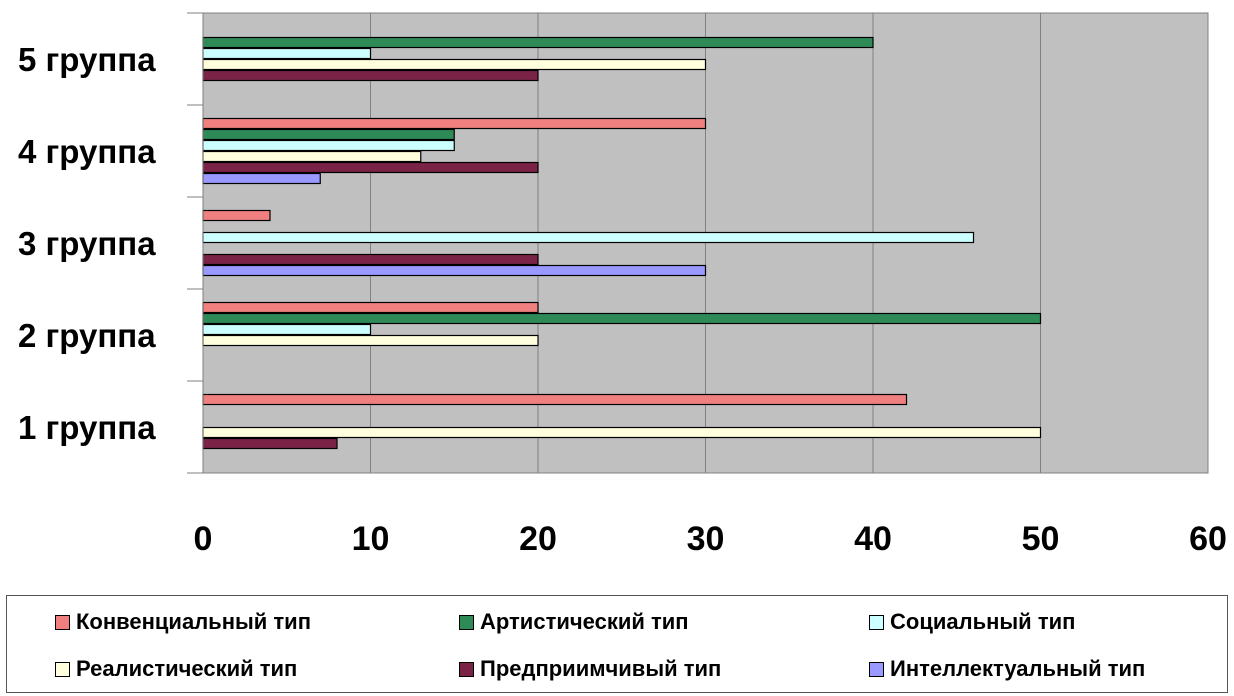  What do you see at coordinates (706, 539) in the screenshot?
I see `x-tick-label: 30` at bounding box center [706, 539].